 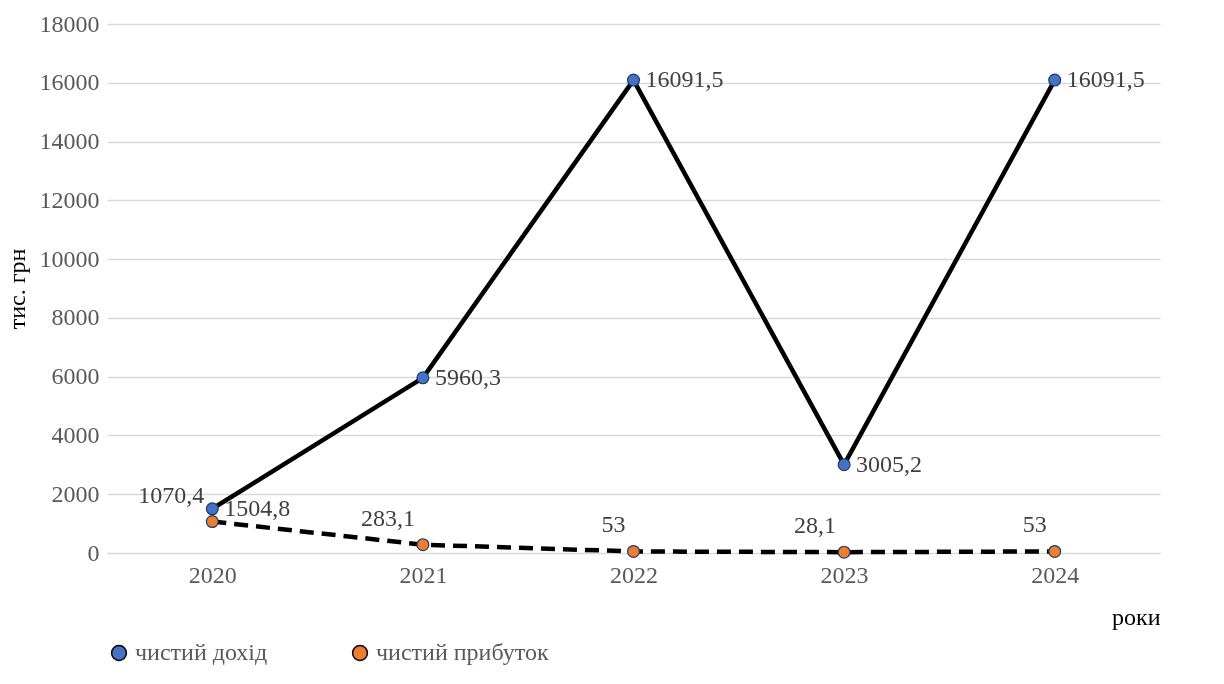 I want to click on y-tick-label: 2000, so click(x=75, y=493).